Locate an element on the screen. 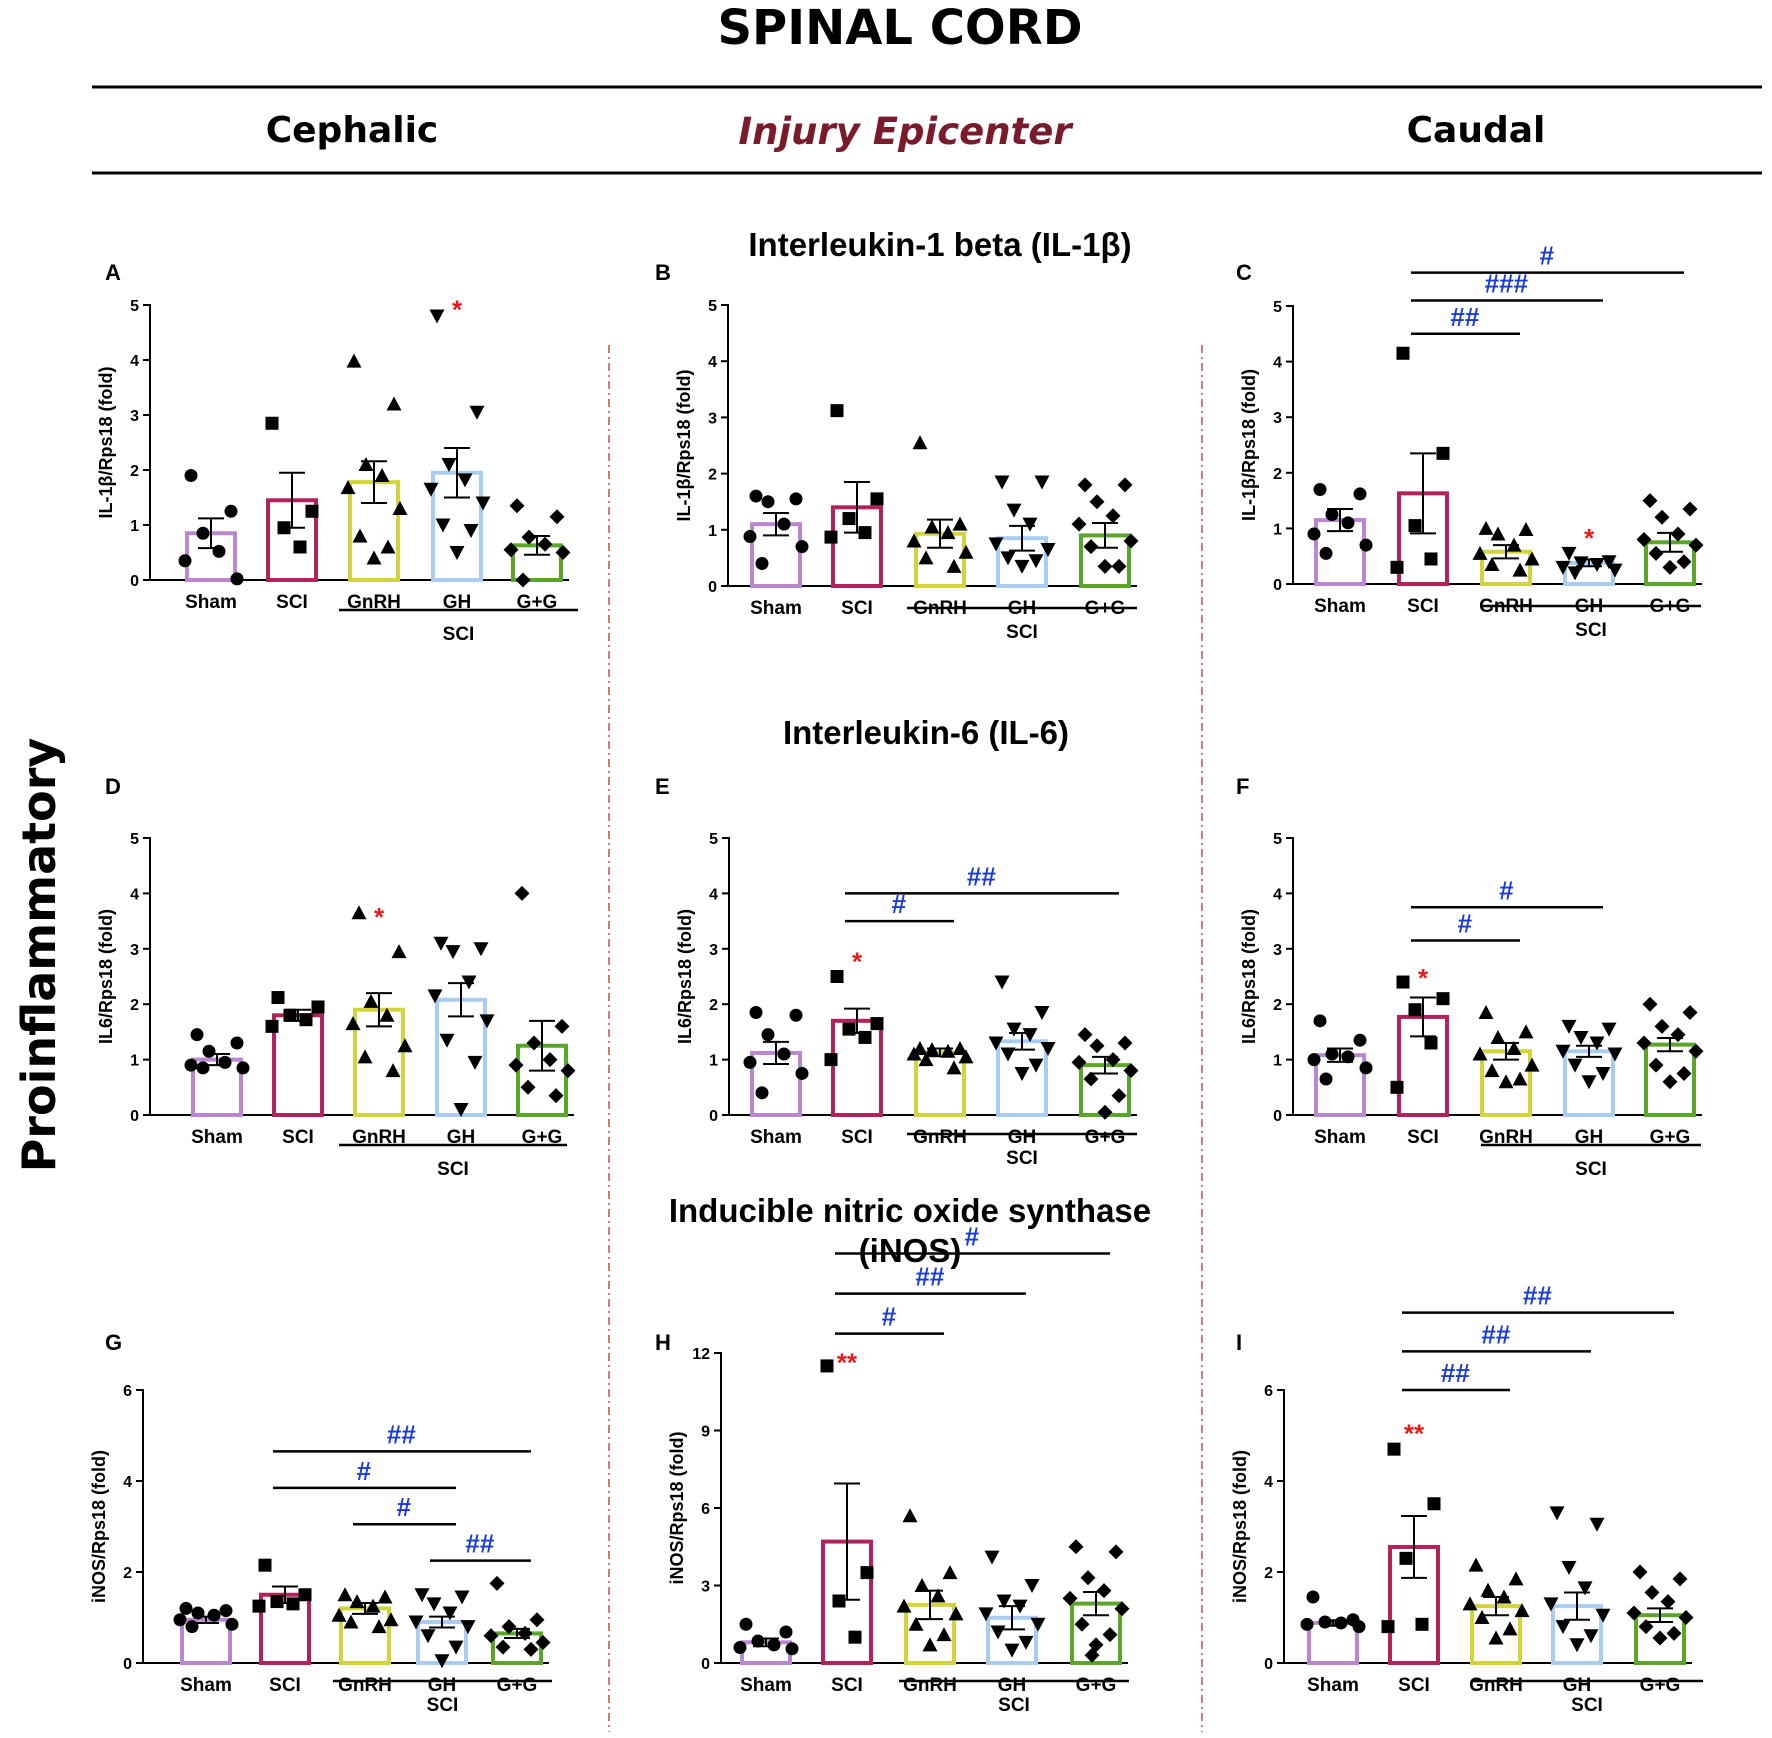 The image size is (1772, 1738). comparison-hash: # is located at coordinates (1506, 890).